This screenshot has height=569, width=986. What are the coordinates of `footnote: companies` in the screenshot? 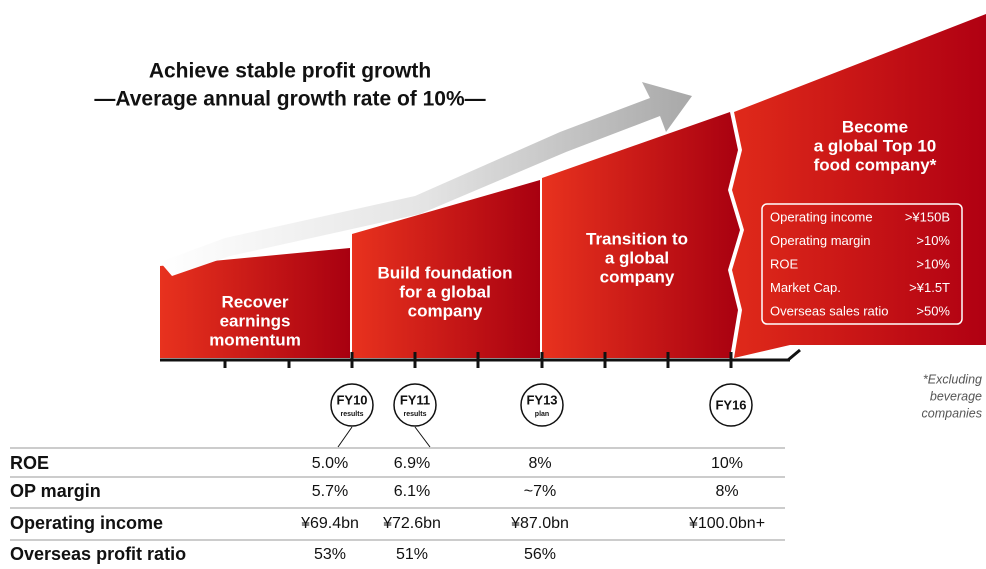 It's located at (952, 413).